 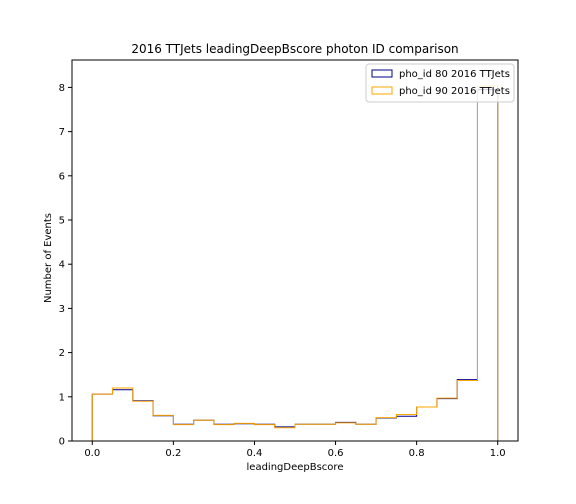 I want to click on x-axis-label: leadingDeepBscore, so click(x=295, y=467).